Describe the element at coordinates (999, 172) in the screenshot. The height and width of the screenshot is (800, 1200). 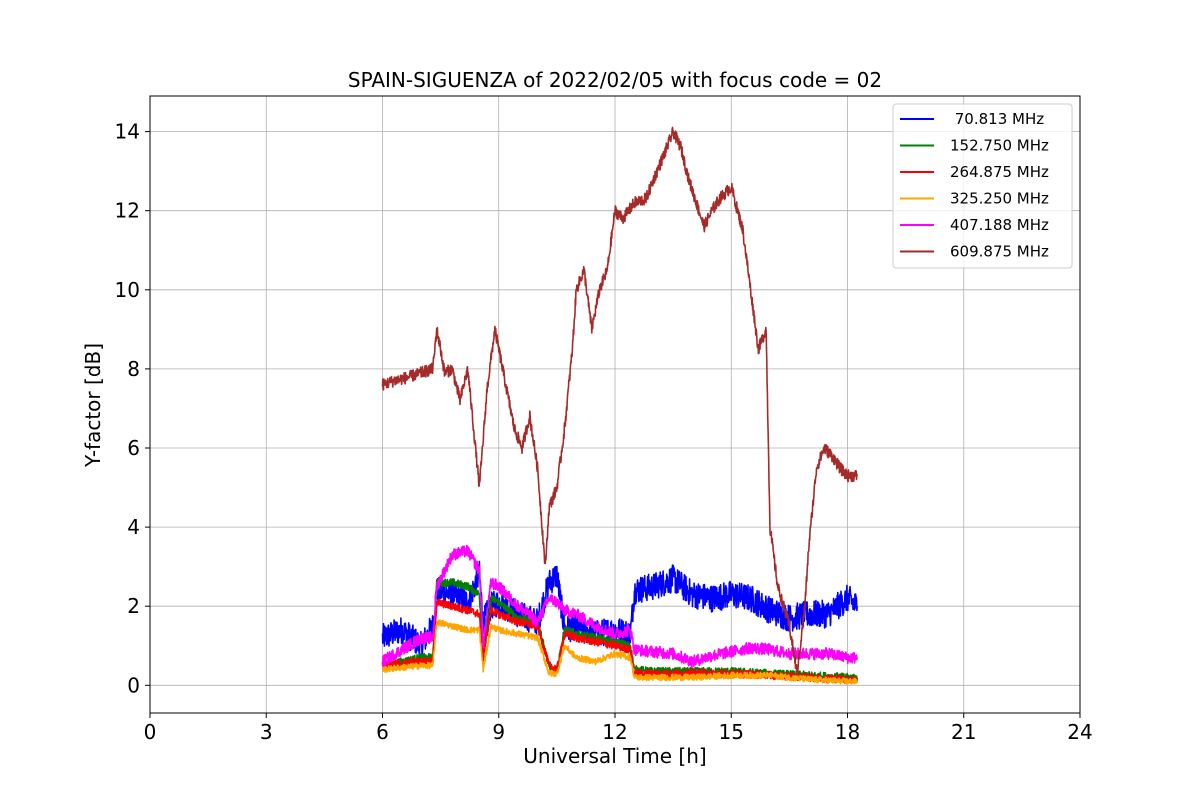
I see `legend-label-3: 264.875 MHz` at that location.